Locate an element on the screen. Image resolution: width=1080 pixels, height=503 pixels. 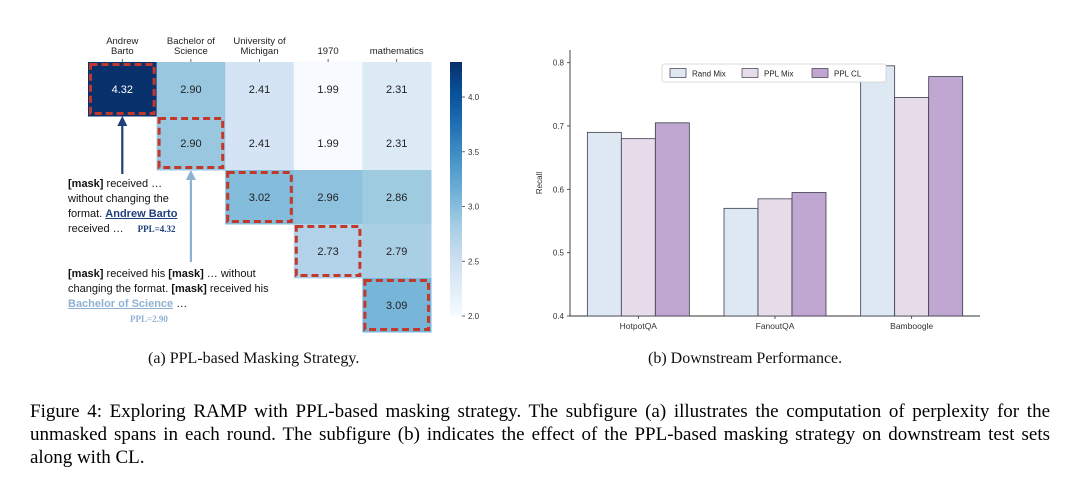
x-tick-label: Bamboogle is located at coordinates (911, 326).